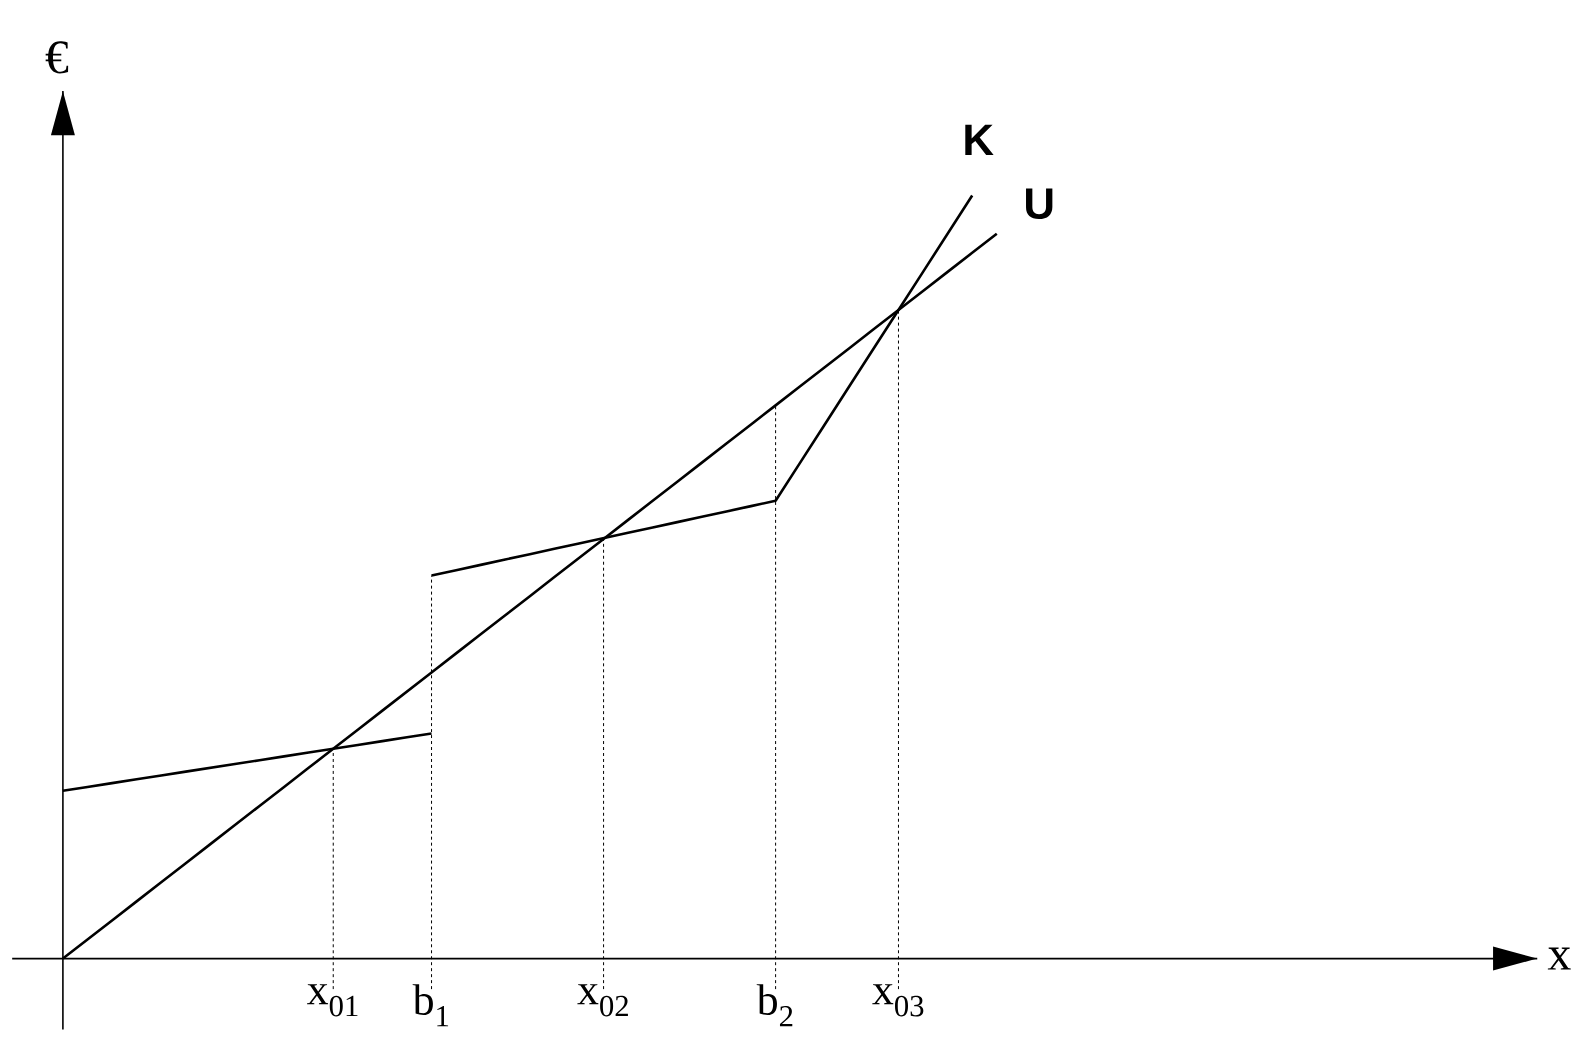 The image size is (1591, 1057). I want to click on x-tick-label: b$_{2}$, so click(774, 1005).